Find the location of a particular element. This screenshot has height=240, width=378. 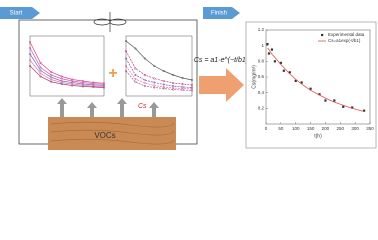

y-tick-label: 1.2 is located at coordinates (261, 29).